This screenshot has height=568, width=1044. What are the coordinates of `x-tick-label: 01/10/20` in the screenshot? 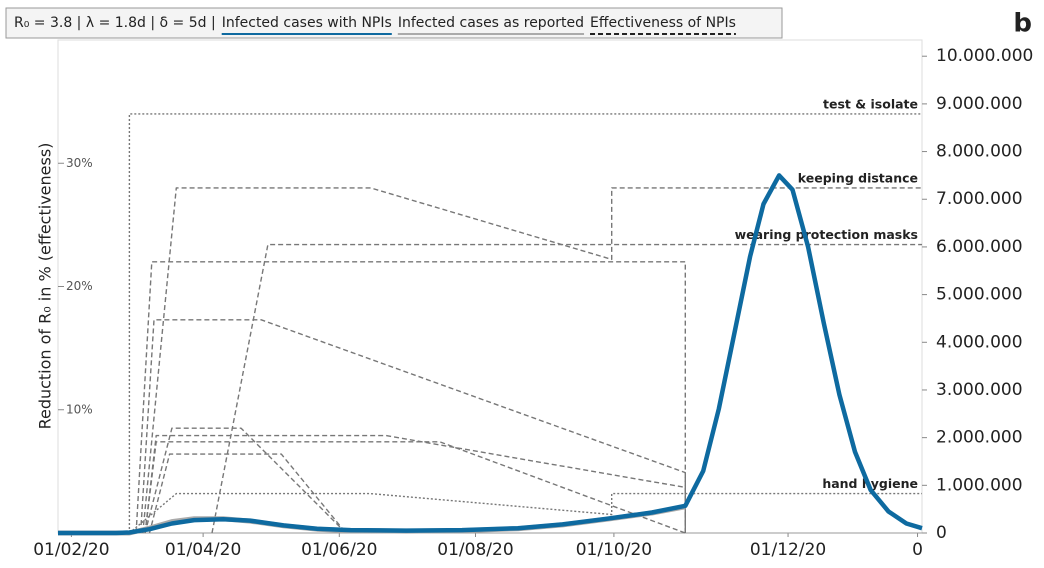 It's located at (614, 550).